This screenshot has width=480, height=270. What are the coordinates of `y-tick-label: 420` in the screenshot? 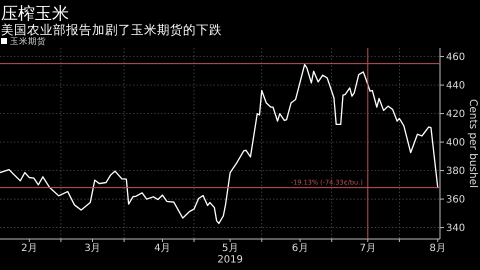 It's located at (456, 114).